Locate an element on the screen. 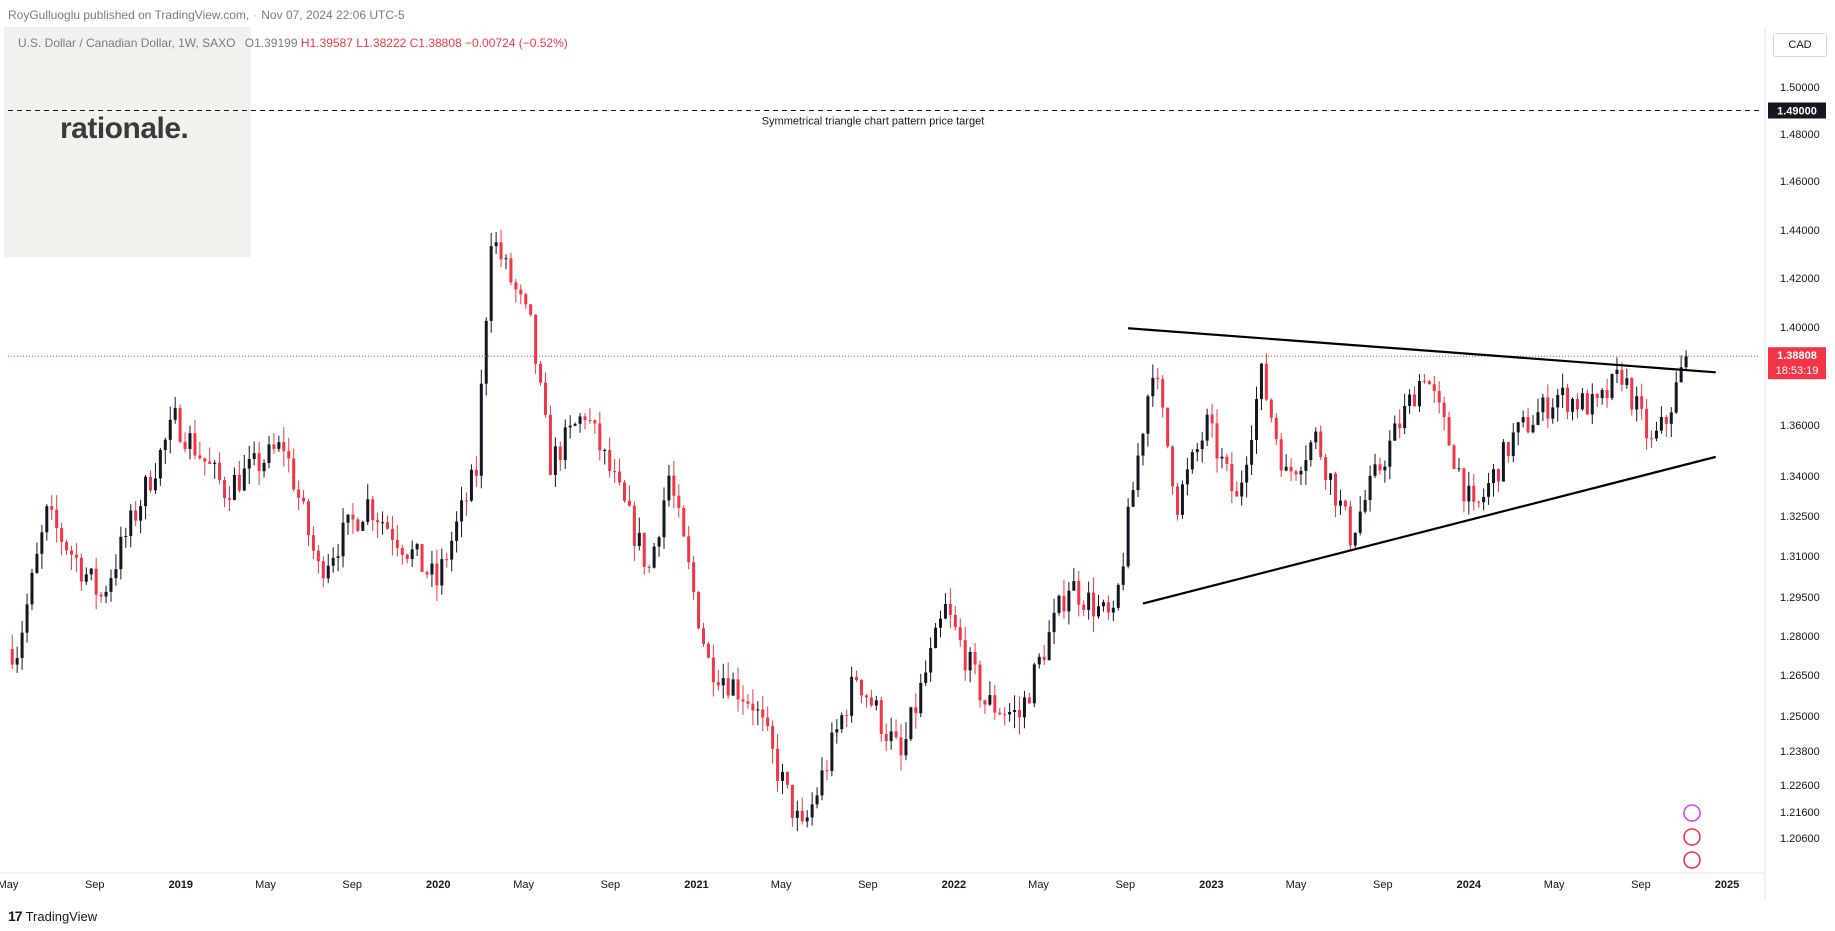  trendline-lower is located at coordinates (1429, 530).